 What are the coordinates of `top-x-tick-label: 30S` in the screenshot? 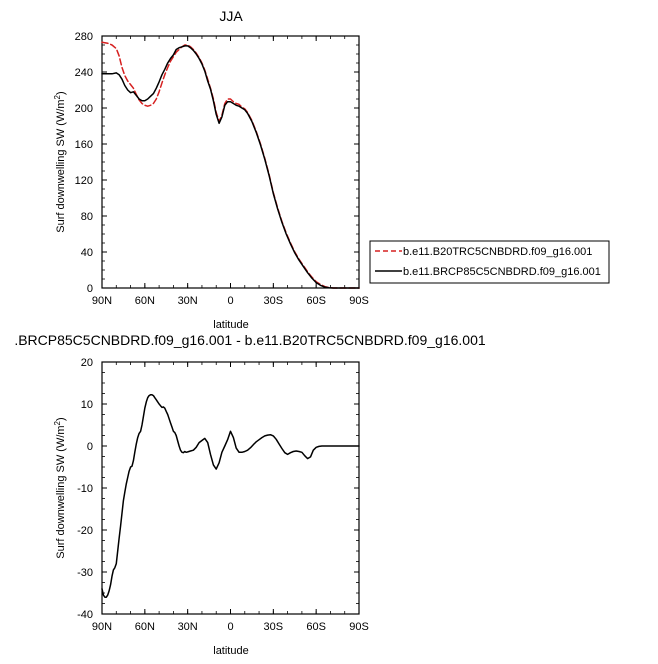 It's located at (274, 301).